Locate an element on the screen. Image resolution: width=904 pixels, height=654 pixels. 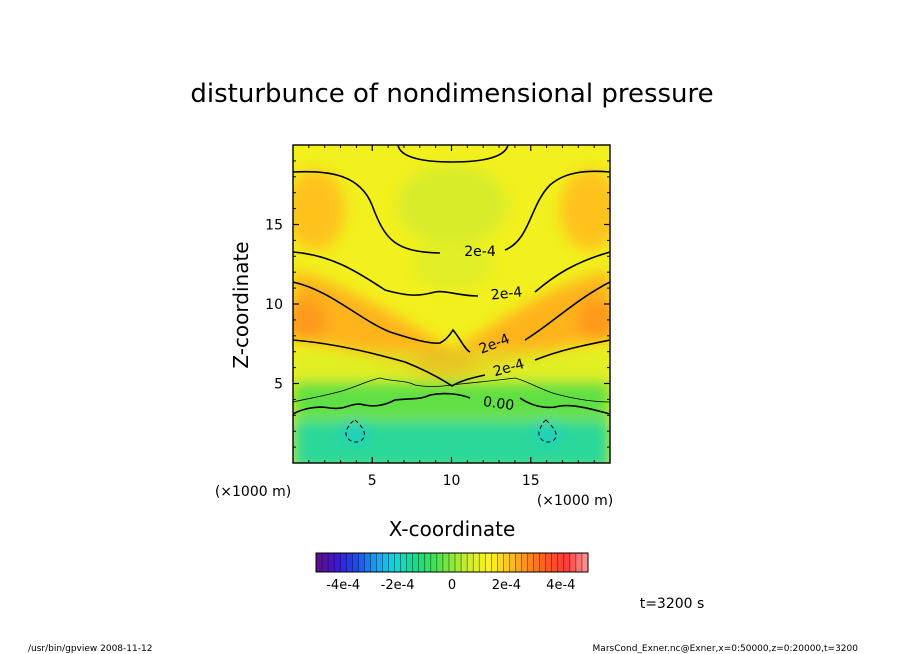
x-axis-label: X-coordinate is located at coordinates (452, 529).